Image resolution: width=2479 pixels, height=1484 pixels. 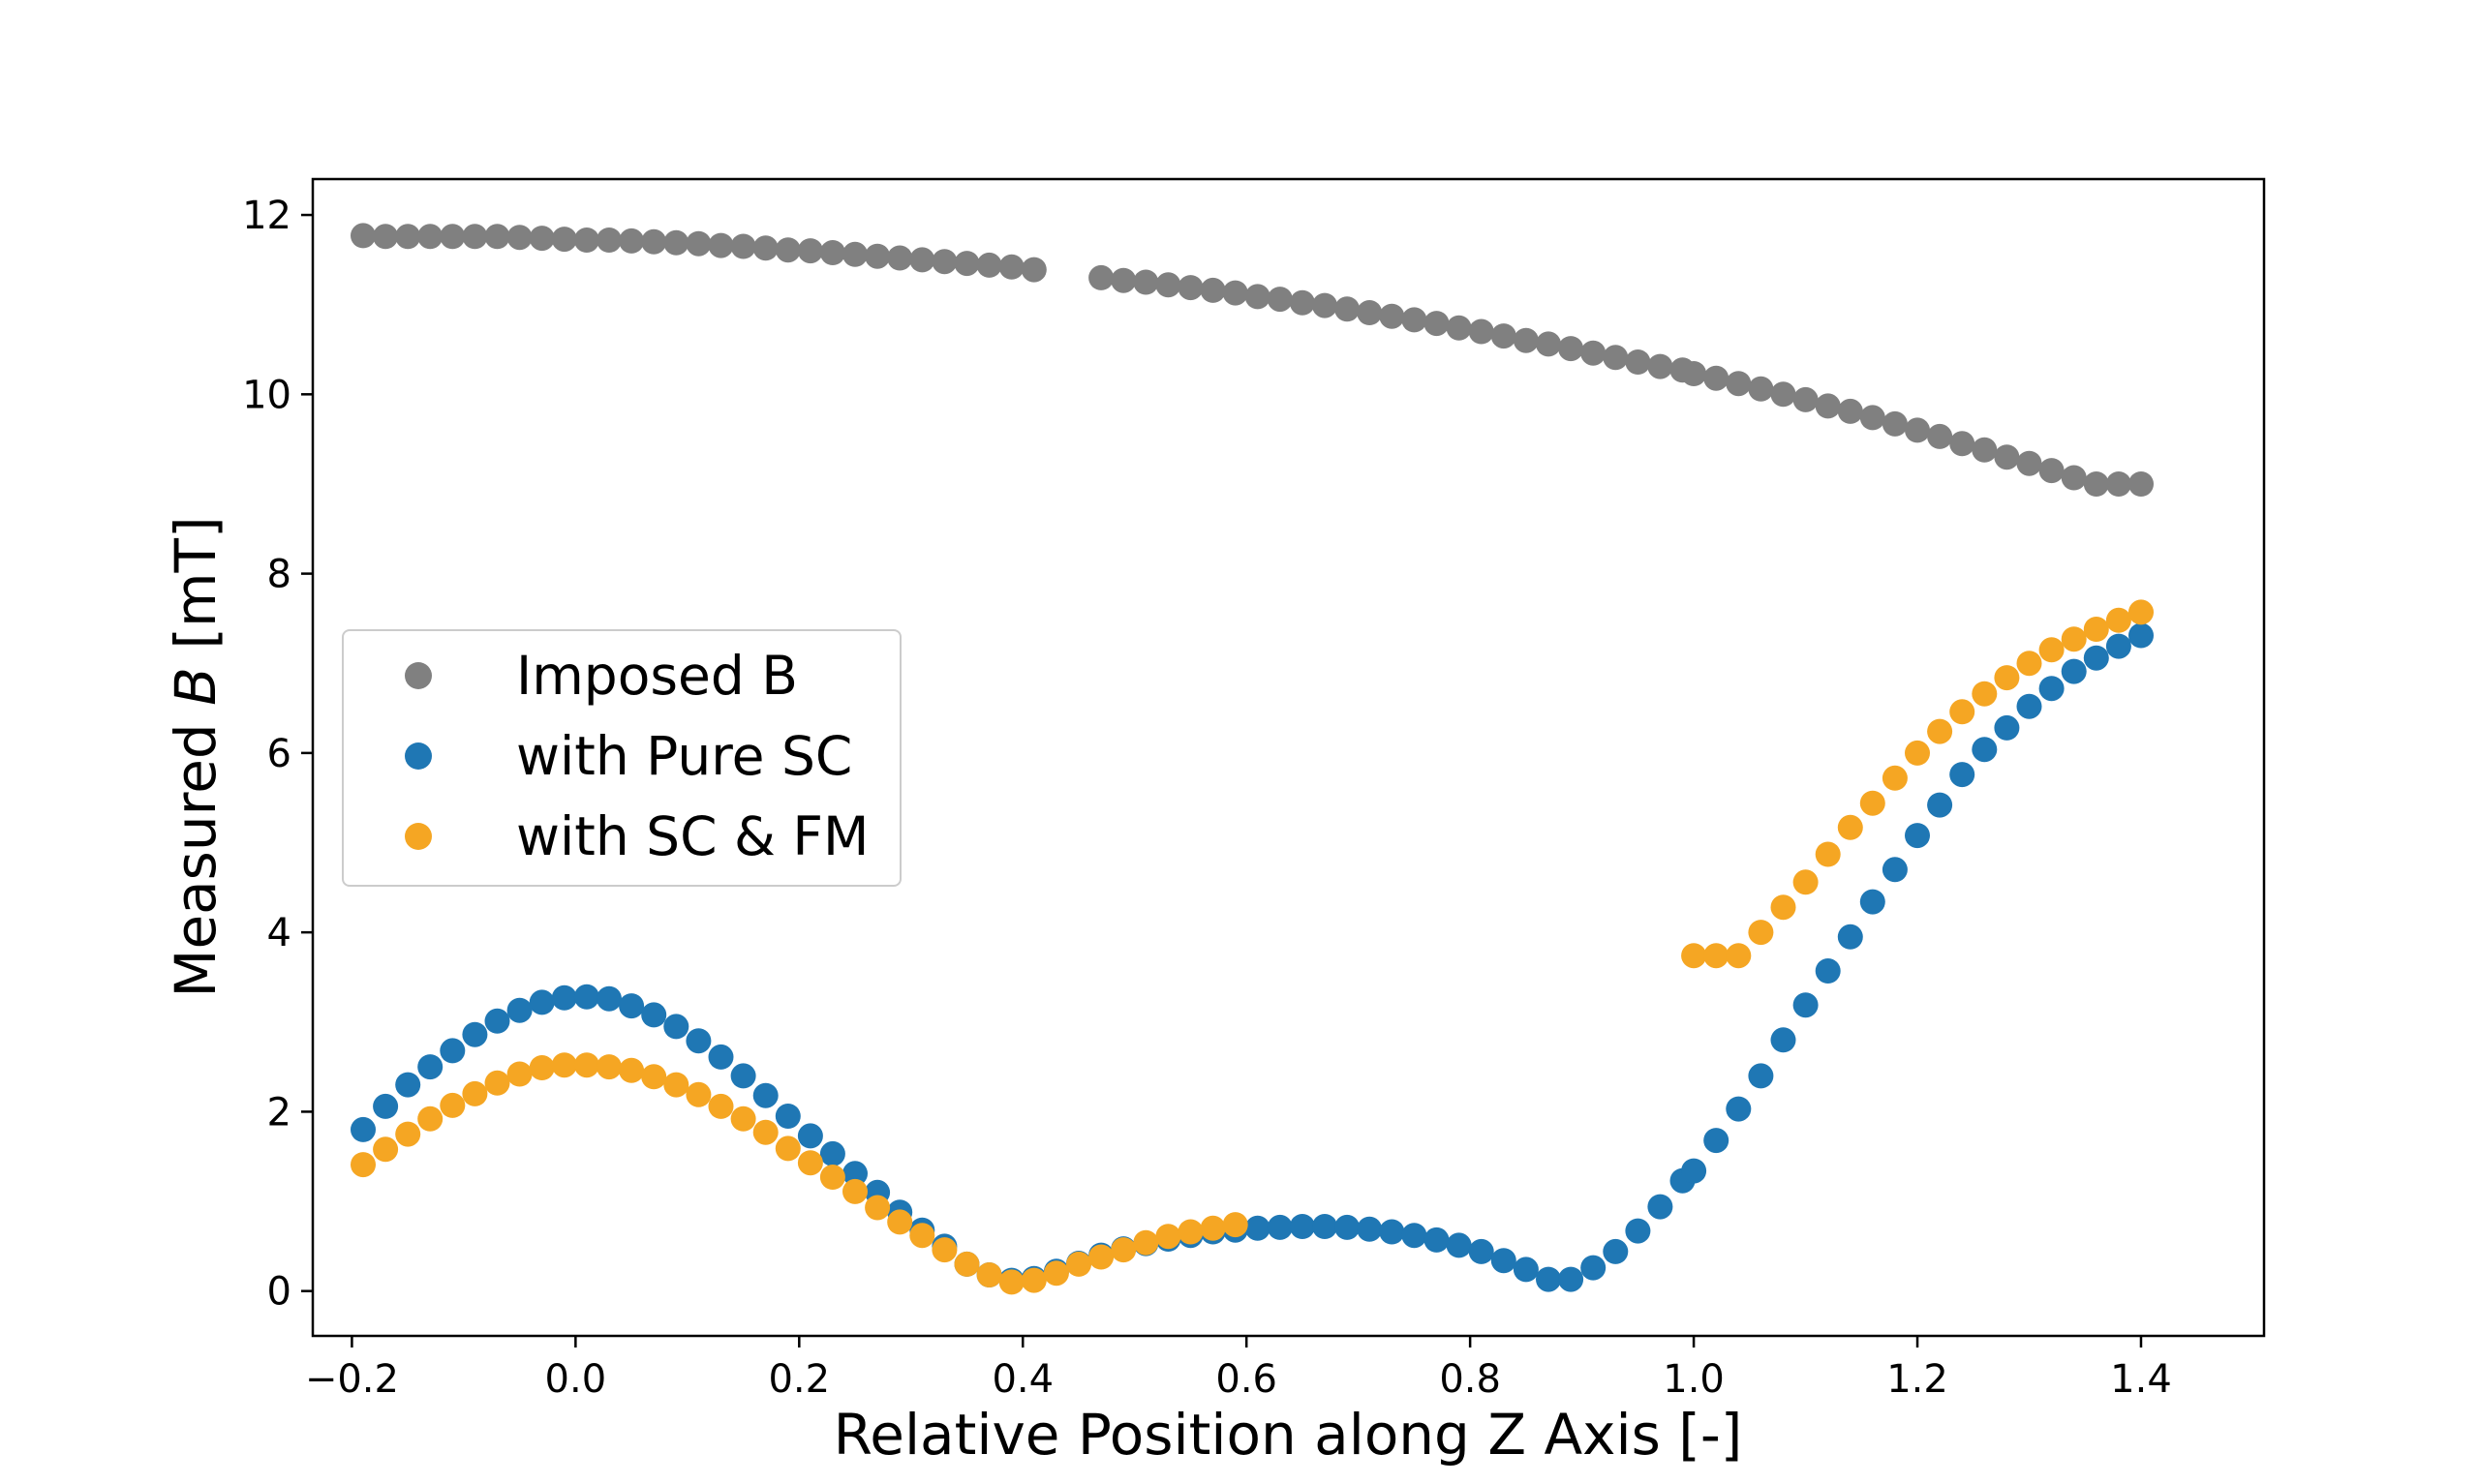 What do you see at coordinates (279, 575) in the screenshot?
I see `y-tick-label: 8` at bounding box center [279, 575].